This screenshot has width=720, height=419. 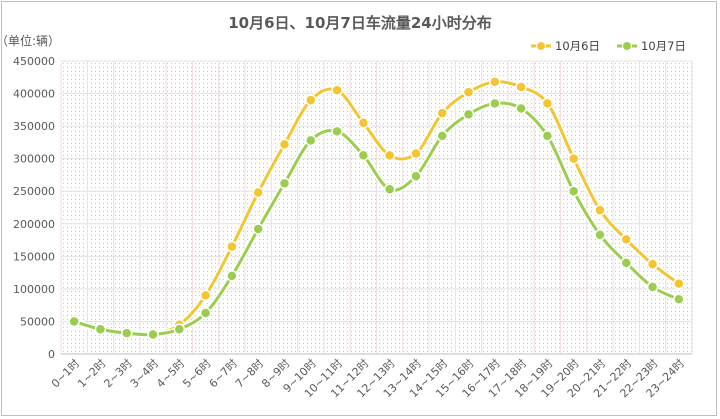 What do you see at coordinates (608, 46) in the screenshot?
I see `legend: 10月6日 10月7日` at bounding box center [608, 46].